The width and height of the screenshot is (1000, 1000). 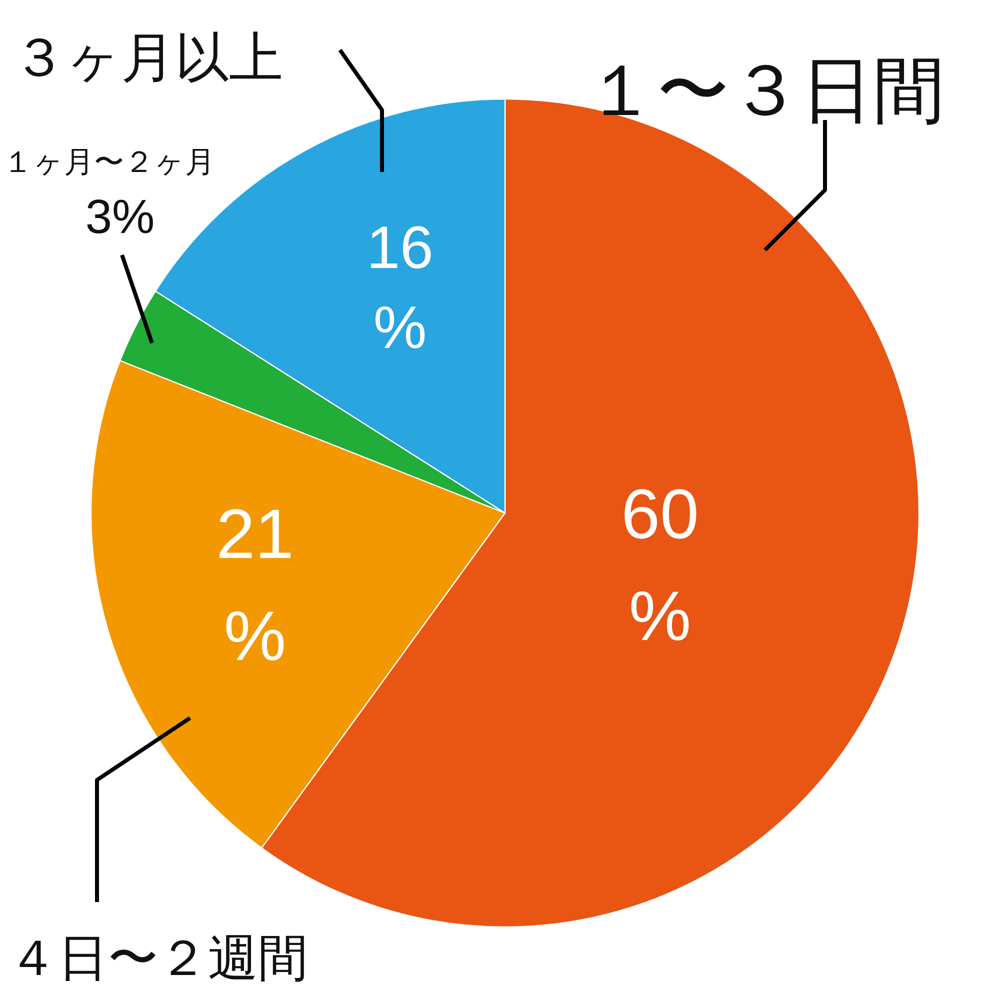 What do you see at coordinates (109, 162) in the screenshot?
I see `slice-label: １ヶ月〜２ヶ月` at bounding box center [109, 162].